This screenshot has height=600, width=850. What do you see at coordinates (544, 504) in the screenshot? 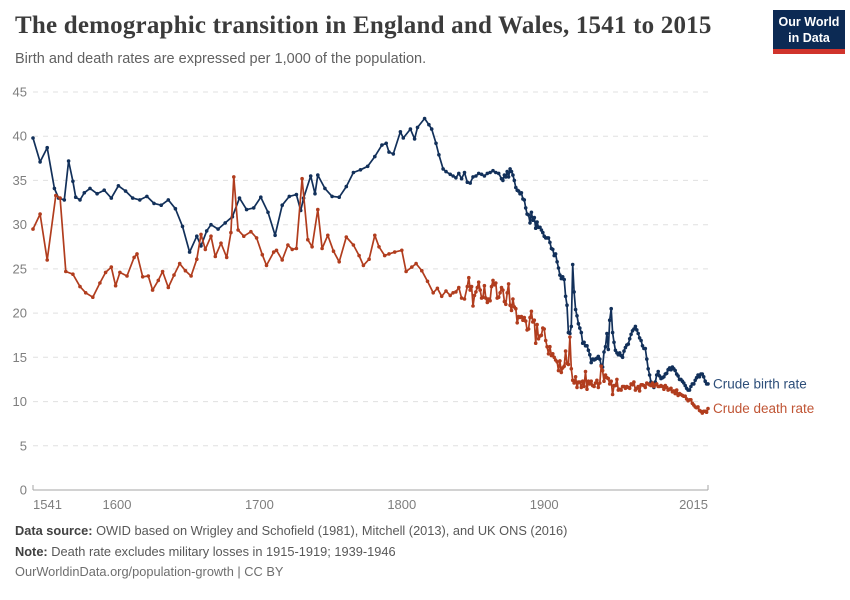
I see `x-tick-label: 1900` at bounding box center [544, 504].